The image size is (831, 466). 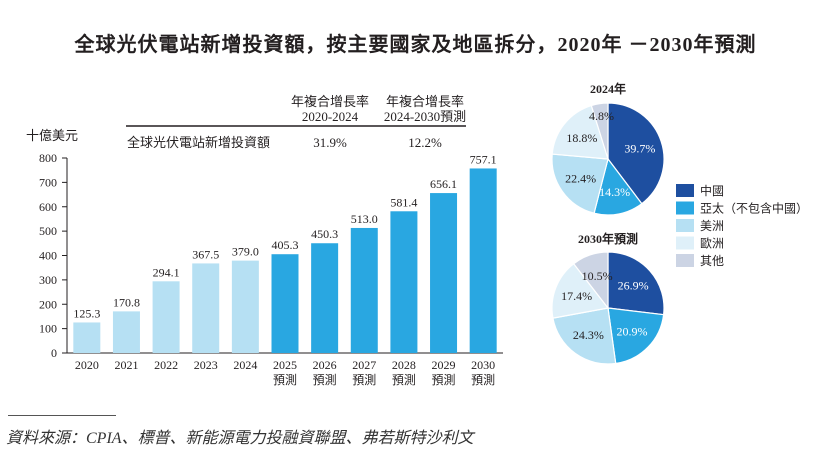 I want to click on y-tick-label: 200, so click(x=48, y=304).